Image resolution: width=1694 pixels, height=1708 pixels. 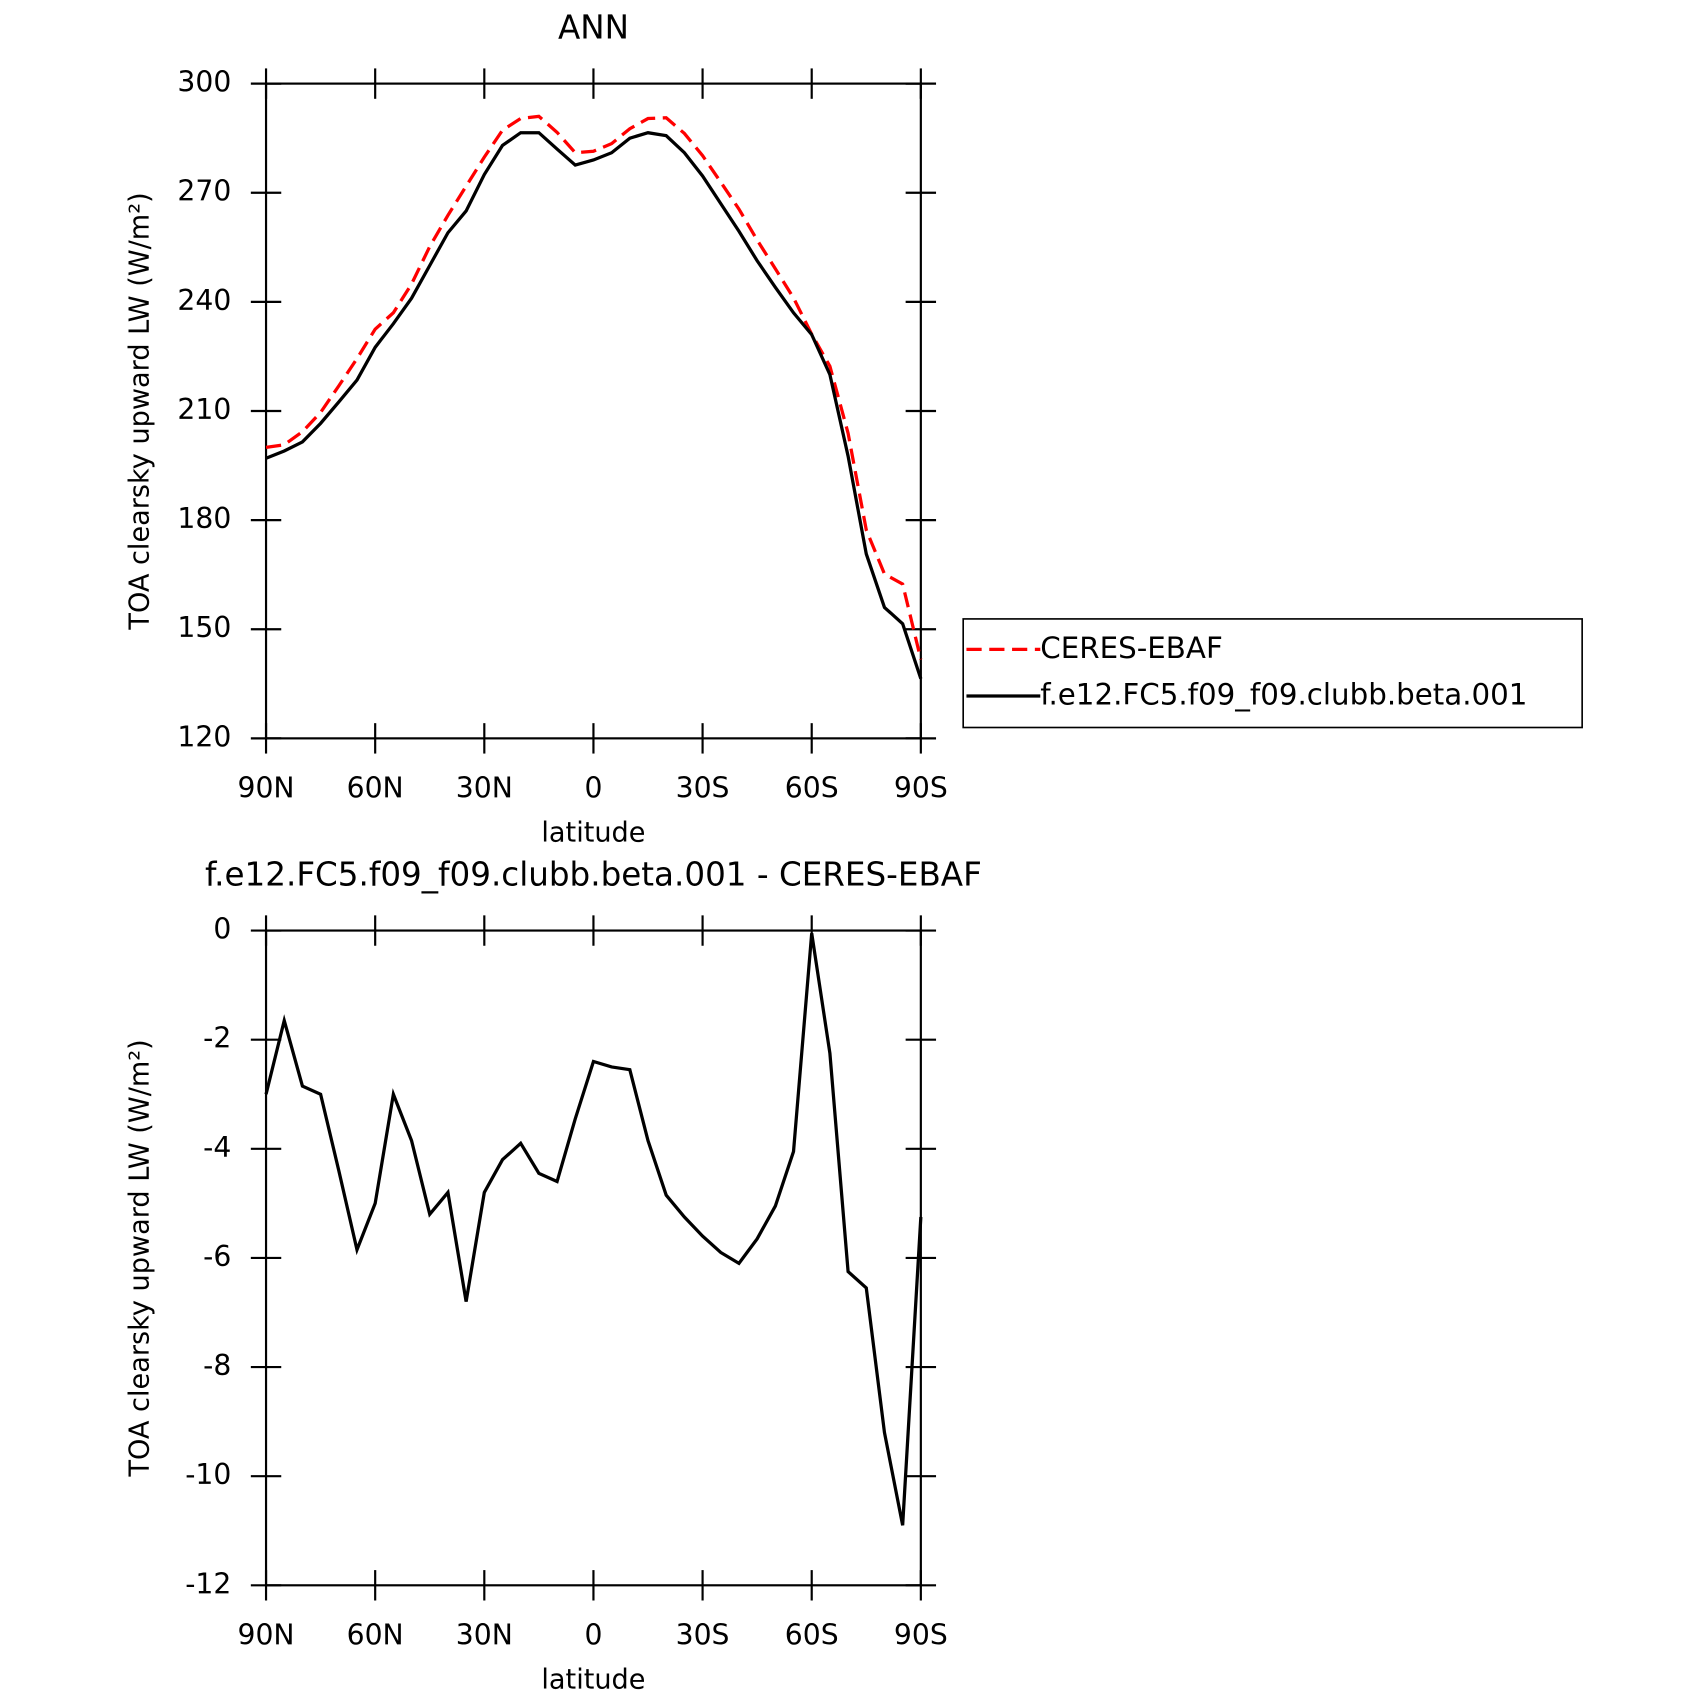 What do you see at coordinates (204, 409) in the screenshot?
I see `y-tick-label: 210` at bounding box center [204, 409].